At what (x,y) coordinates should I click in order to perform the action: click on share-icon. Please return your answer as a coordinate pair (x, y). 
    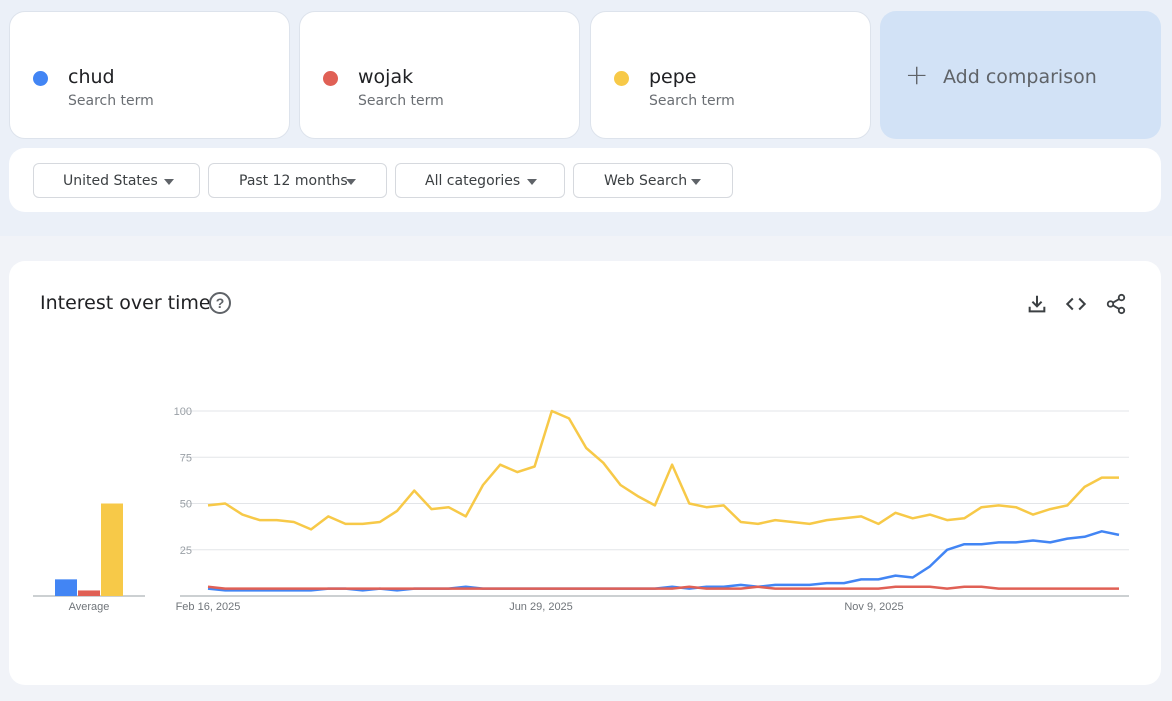
    Looking at the image, I should click on (1116, 304).